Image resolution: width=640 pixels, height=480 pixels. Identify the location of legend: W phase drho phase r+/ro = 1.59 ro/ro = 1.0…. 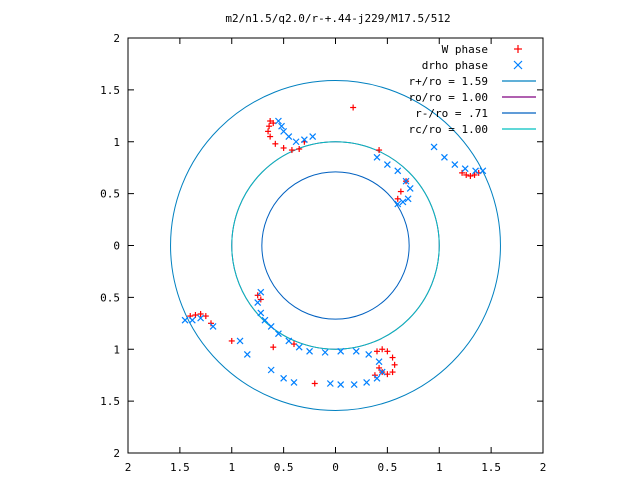
(472, 89).